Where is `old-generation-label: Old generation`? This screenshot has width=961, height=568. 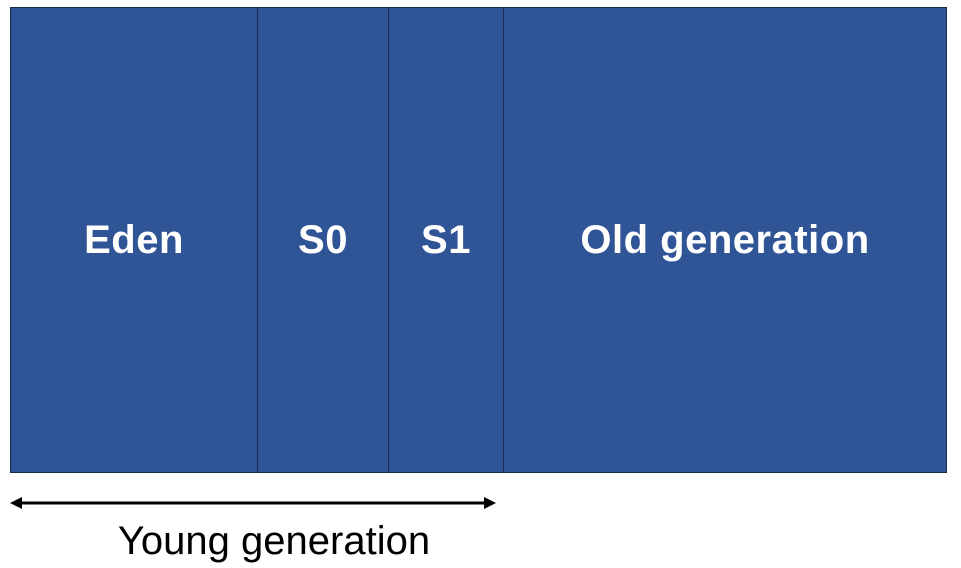
old-generation-label: Old generation is located at coordinates (725, 239).